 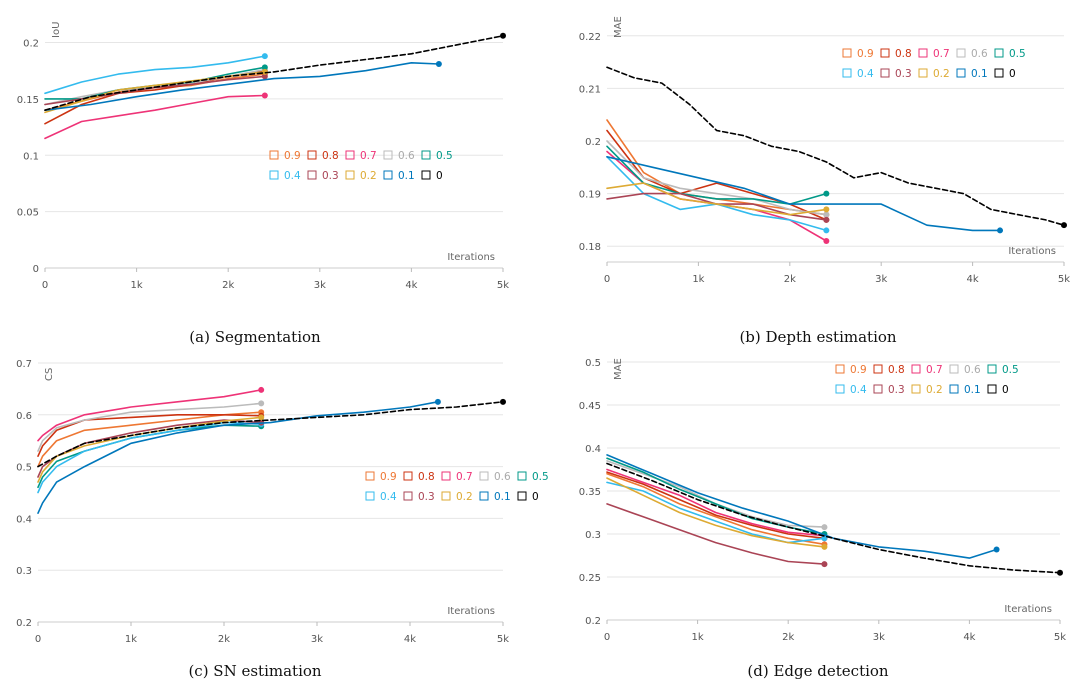 I want to click on y-tick-label: 0.1, so click(x=31, y=156).